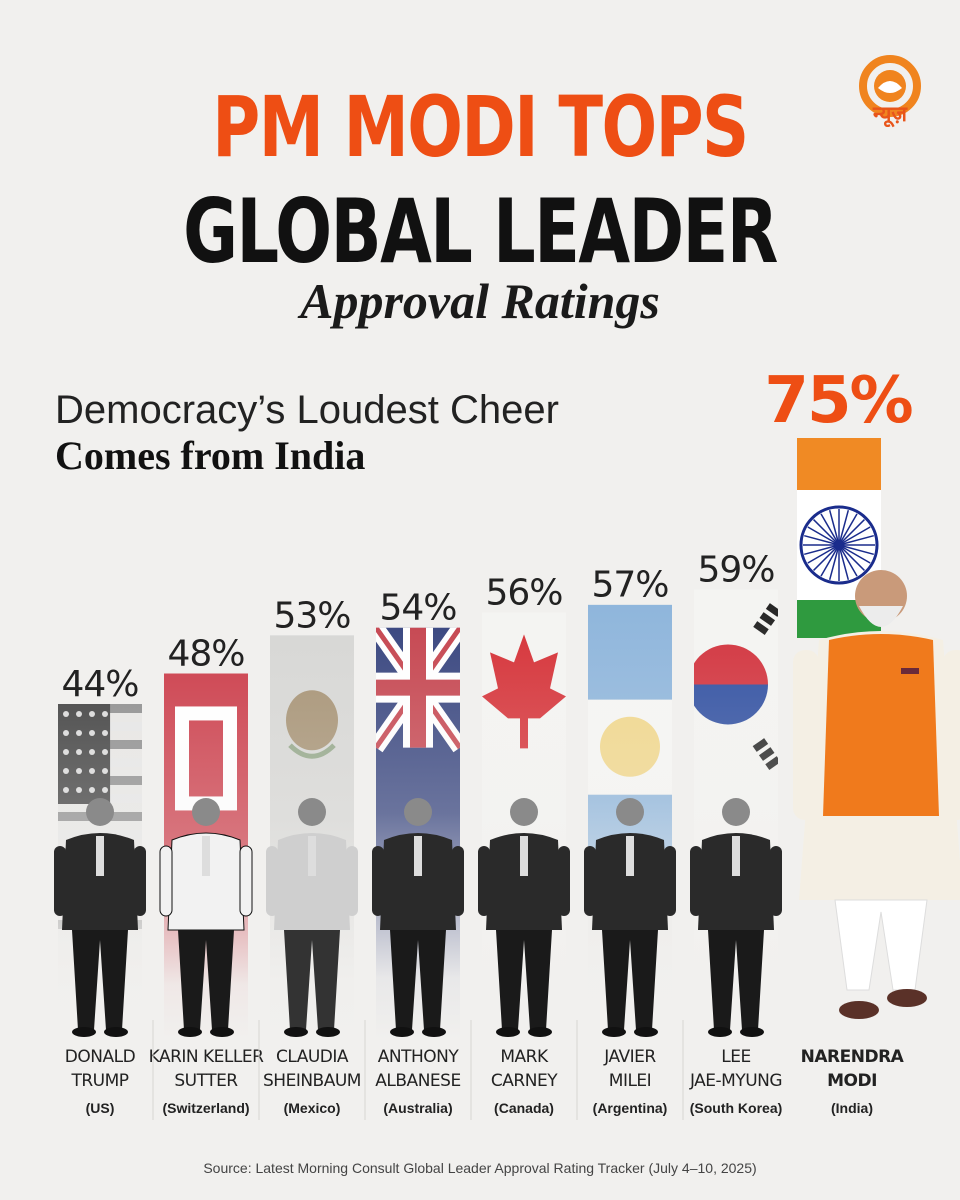  What do you see at coordinates (99, 684) in the screenshot?
I see `value-label: 44%` at bounding box center [99, 684].